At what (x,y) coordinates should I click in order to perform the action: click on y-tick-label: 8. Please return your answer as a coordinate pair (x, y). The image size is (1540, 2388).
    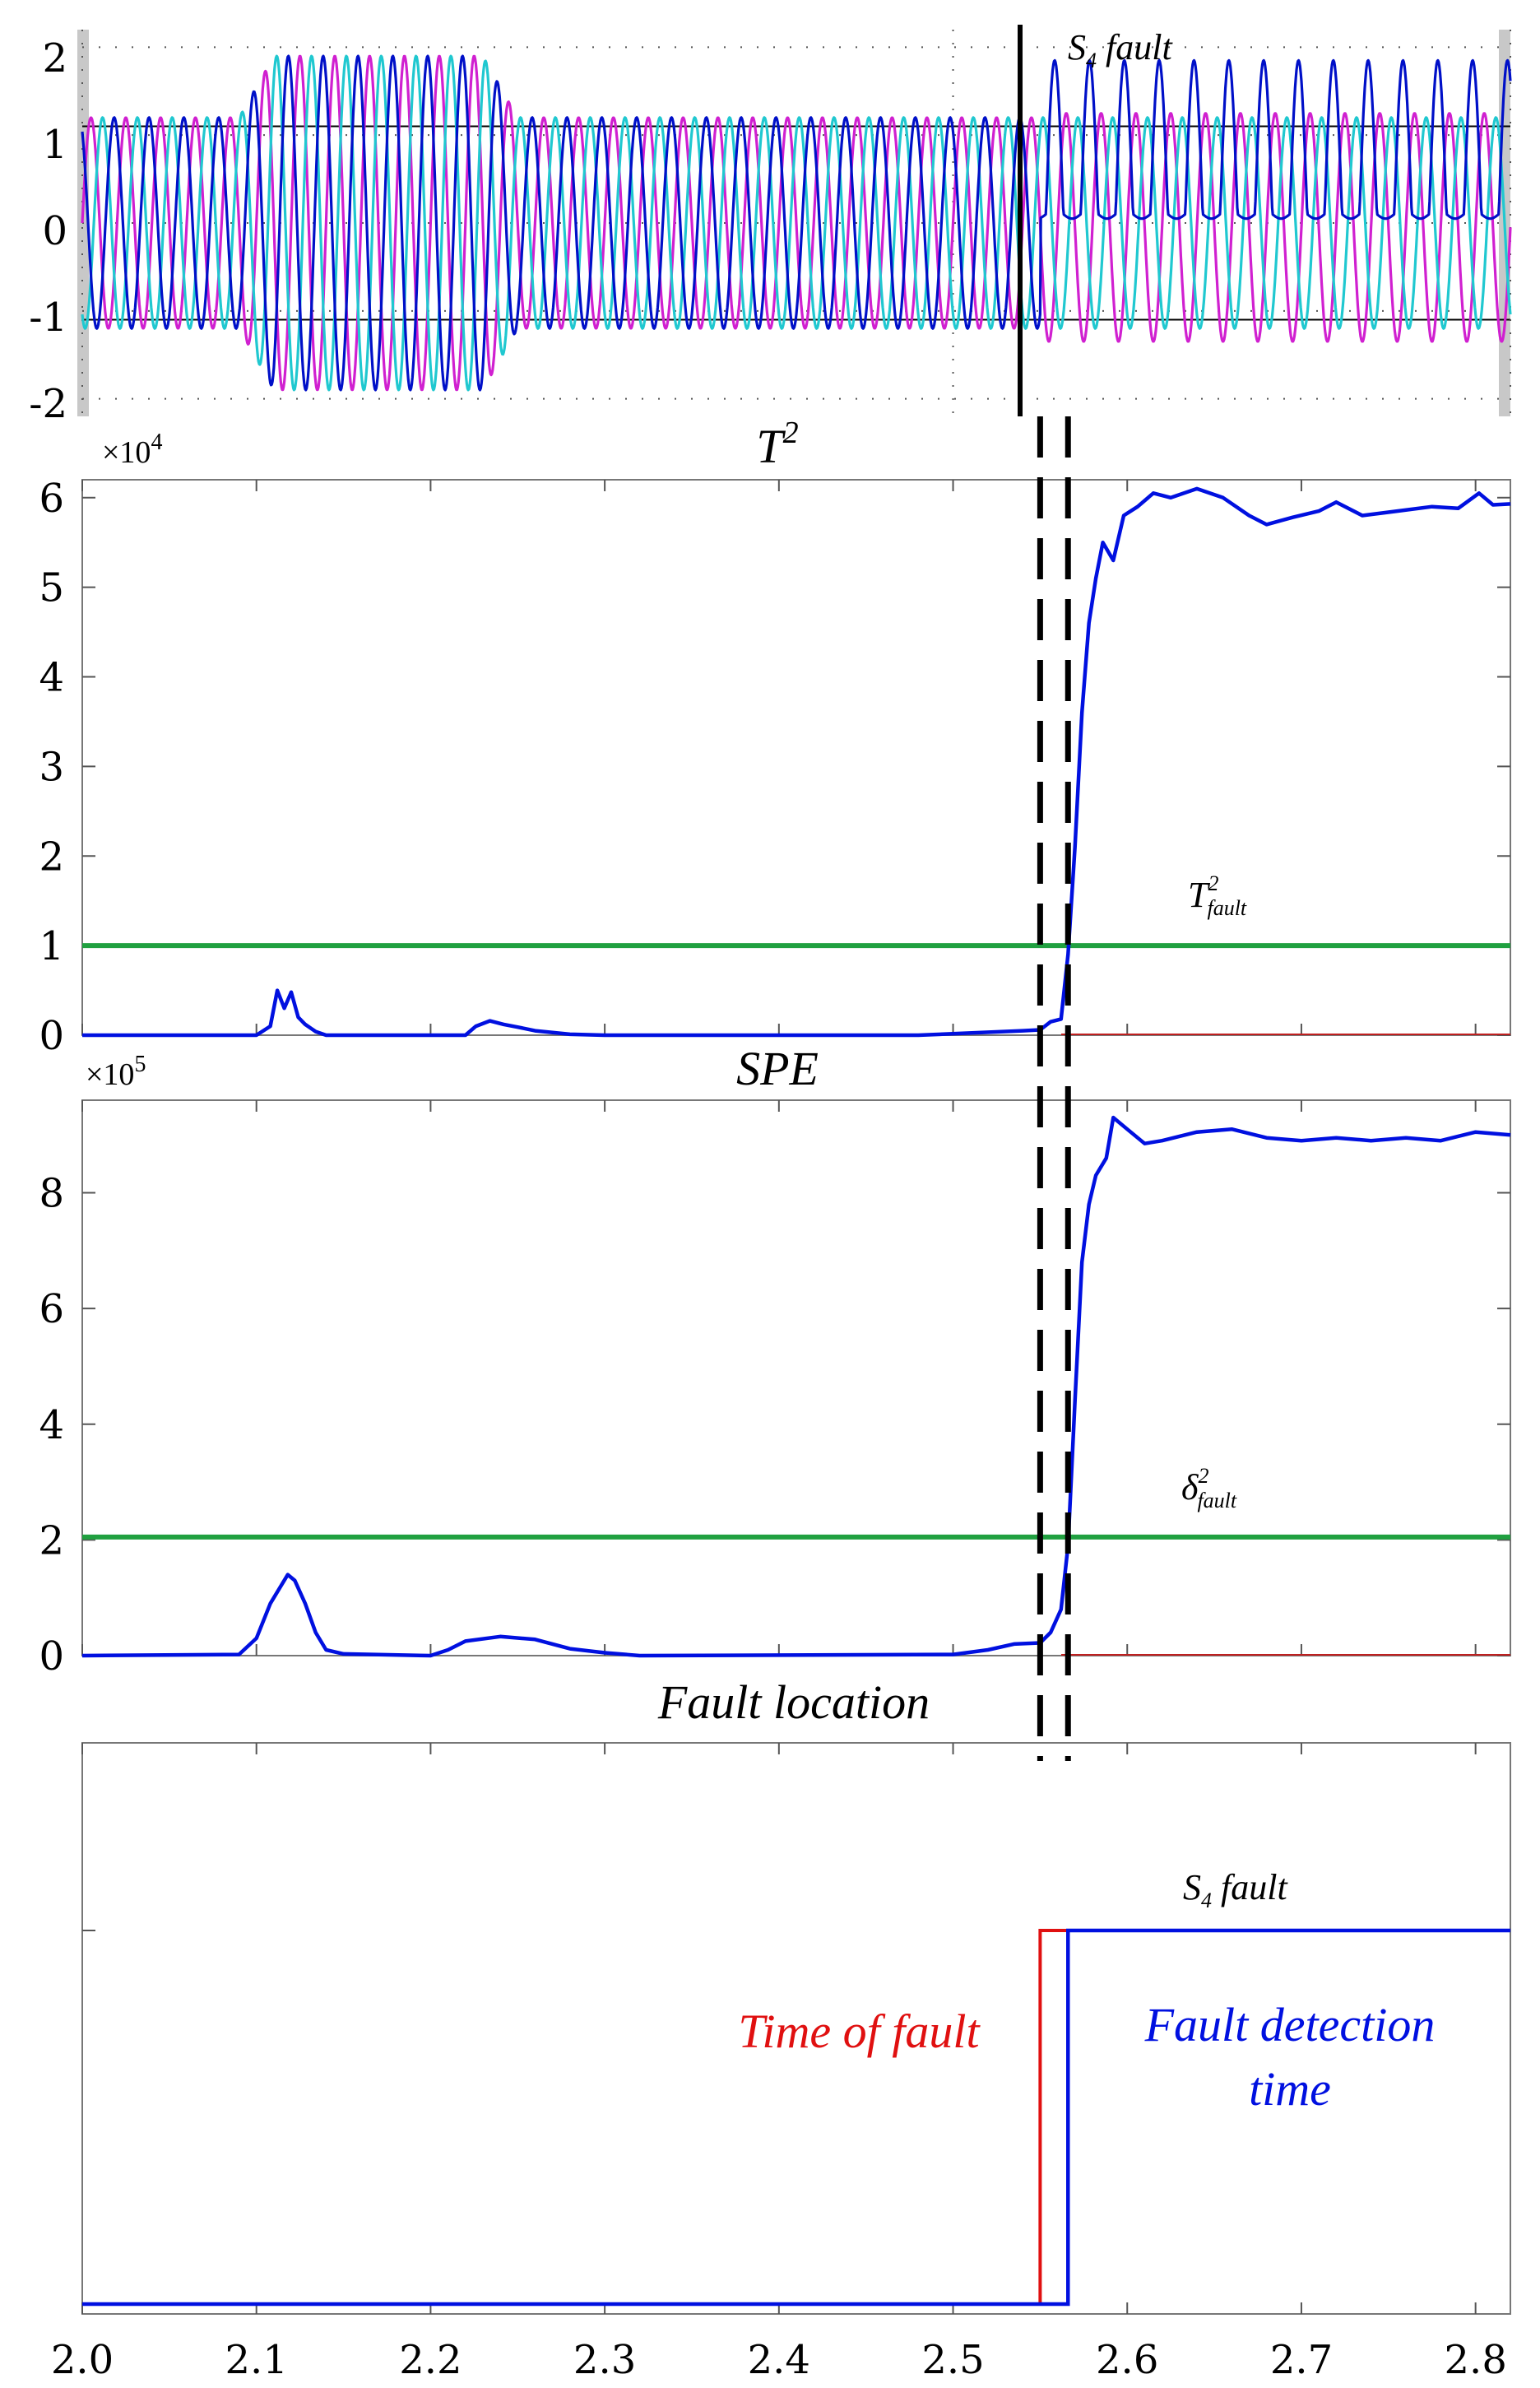
    Looking at the image, I should click on (51, 1194).